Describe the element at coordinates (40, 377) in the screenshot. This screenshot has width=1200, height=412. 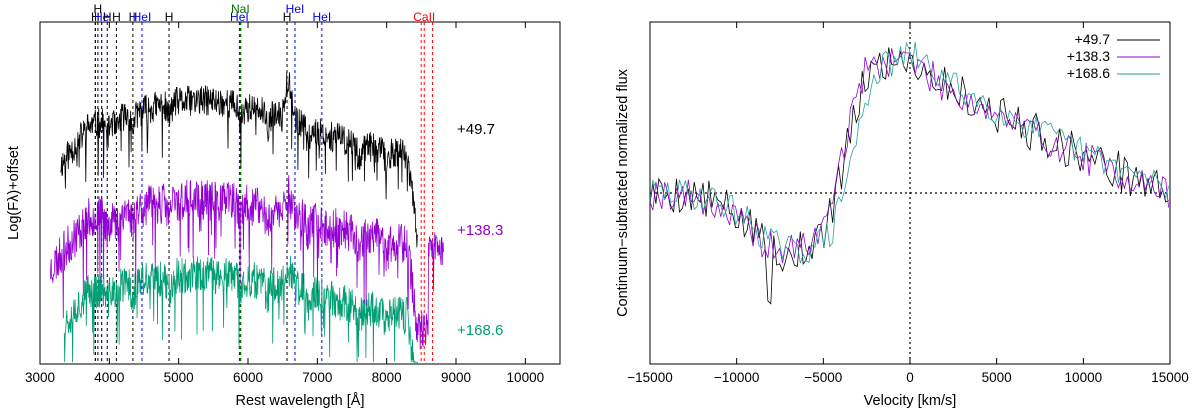
I see `left-tick-label-0: 3000` at that location.